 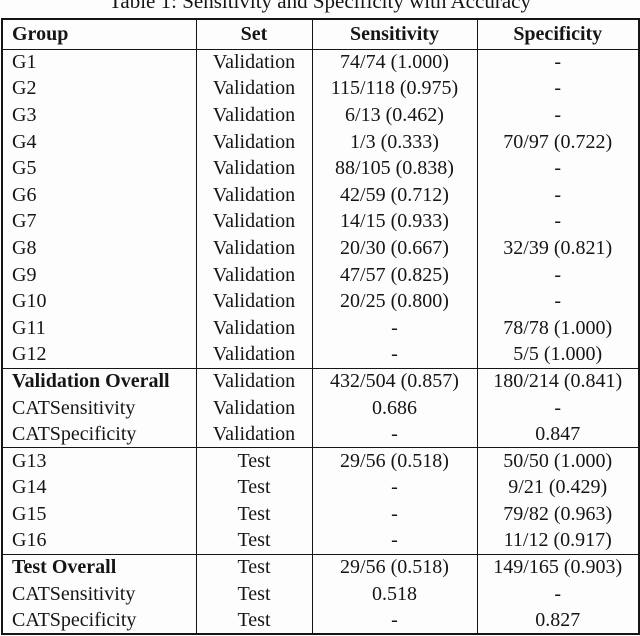 What do you see at coordinates (557, 541) in the screenshot?
I see `cell-specificity: 11/12 (0.917)` at bounding box center [557, 541].